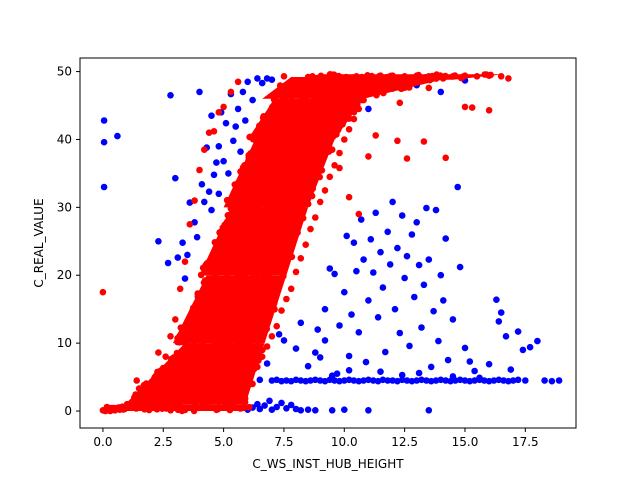  What do you see at coordinates (283, 442) in the screenshot?
I see `x-tick-label: 7.5` at bounding box center [283, 442].